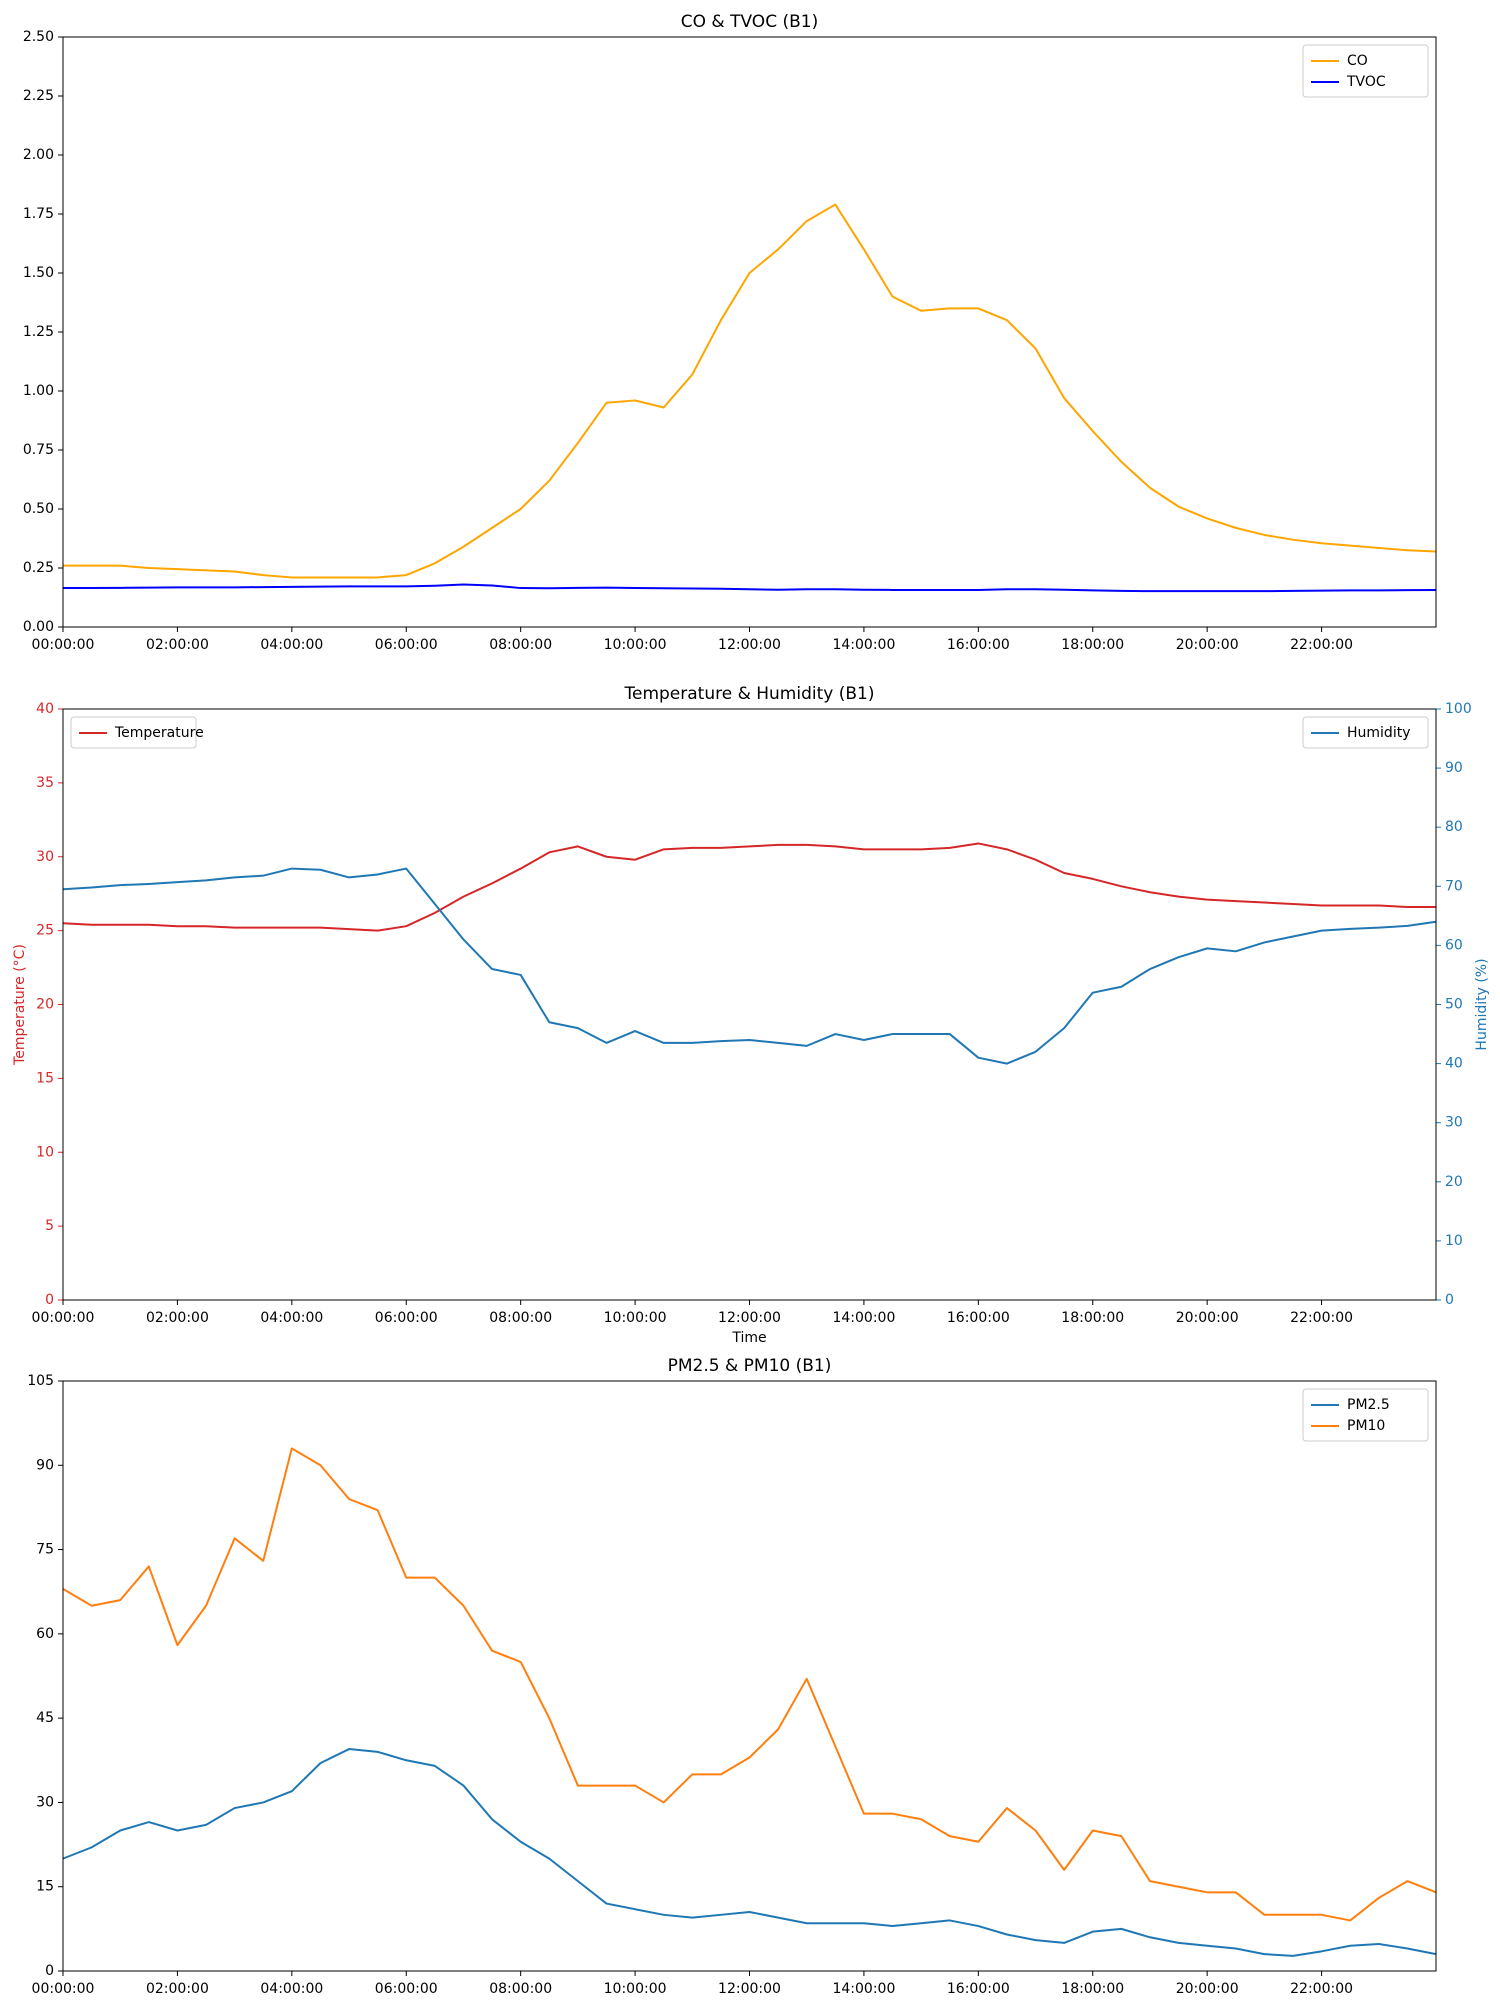 Image resolution: width=1500 pixels, height=2000 pixels. Describe the element at coordinates (38, 450) in the screenshot. I see `y-tick-label: 0.75` at that location.